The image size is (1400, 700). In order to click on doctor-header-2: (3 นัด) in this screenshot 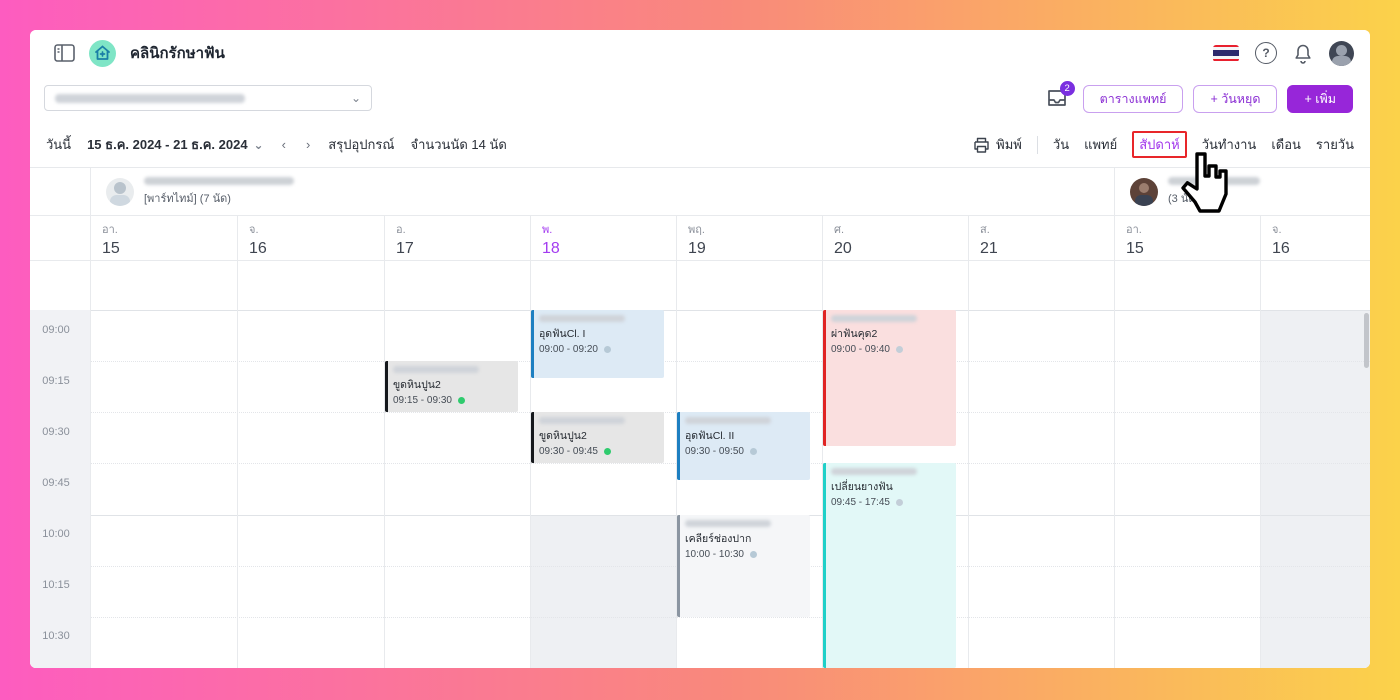, I will do `click(1242, 191)`.